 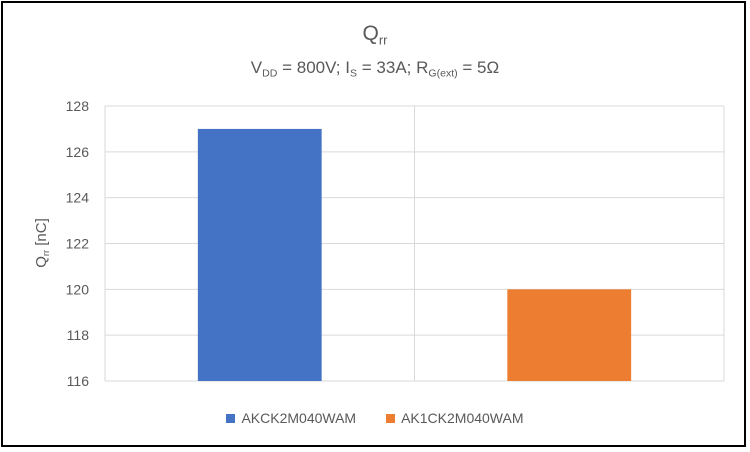 What do you see at coordinates (78, 198) in the screenshot?
I see `y-tick-label: 124` at bounding box center [78, 198].